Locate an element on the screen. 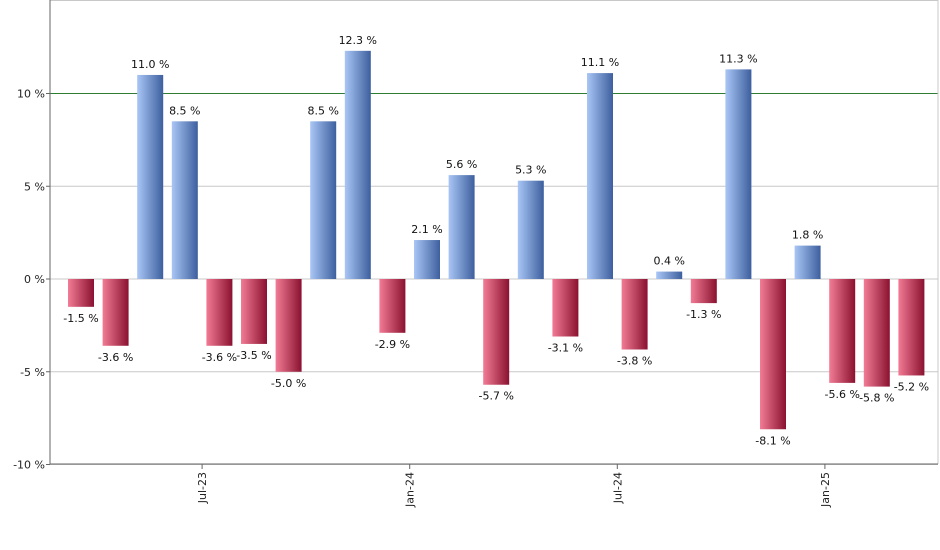 Image resolution: width=940 pixels, height=550 pixels. bar-value-label: 11.3 % is located at coordinates (738, 58).